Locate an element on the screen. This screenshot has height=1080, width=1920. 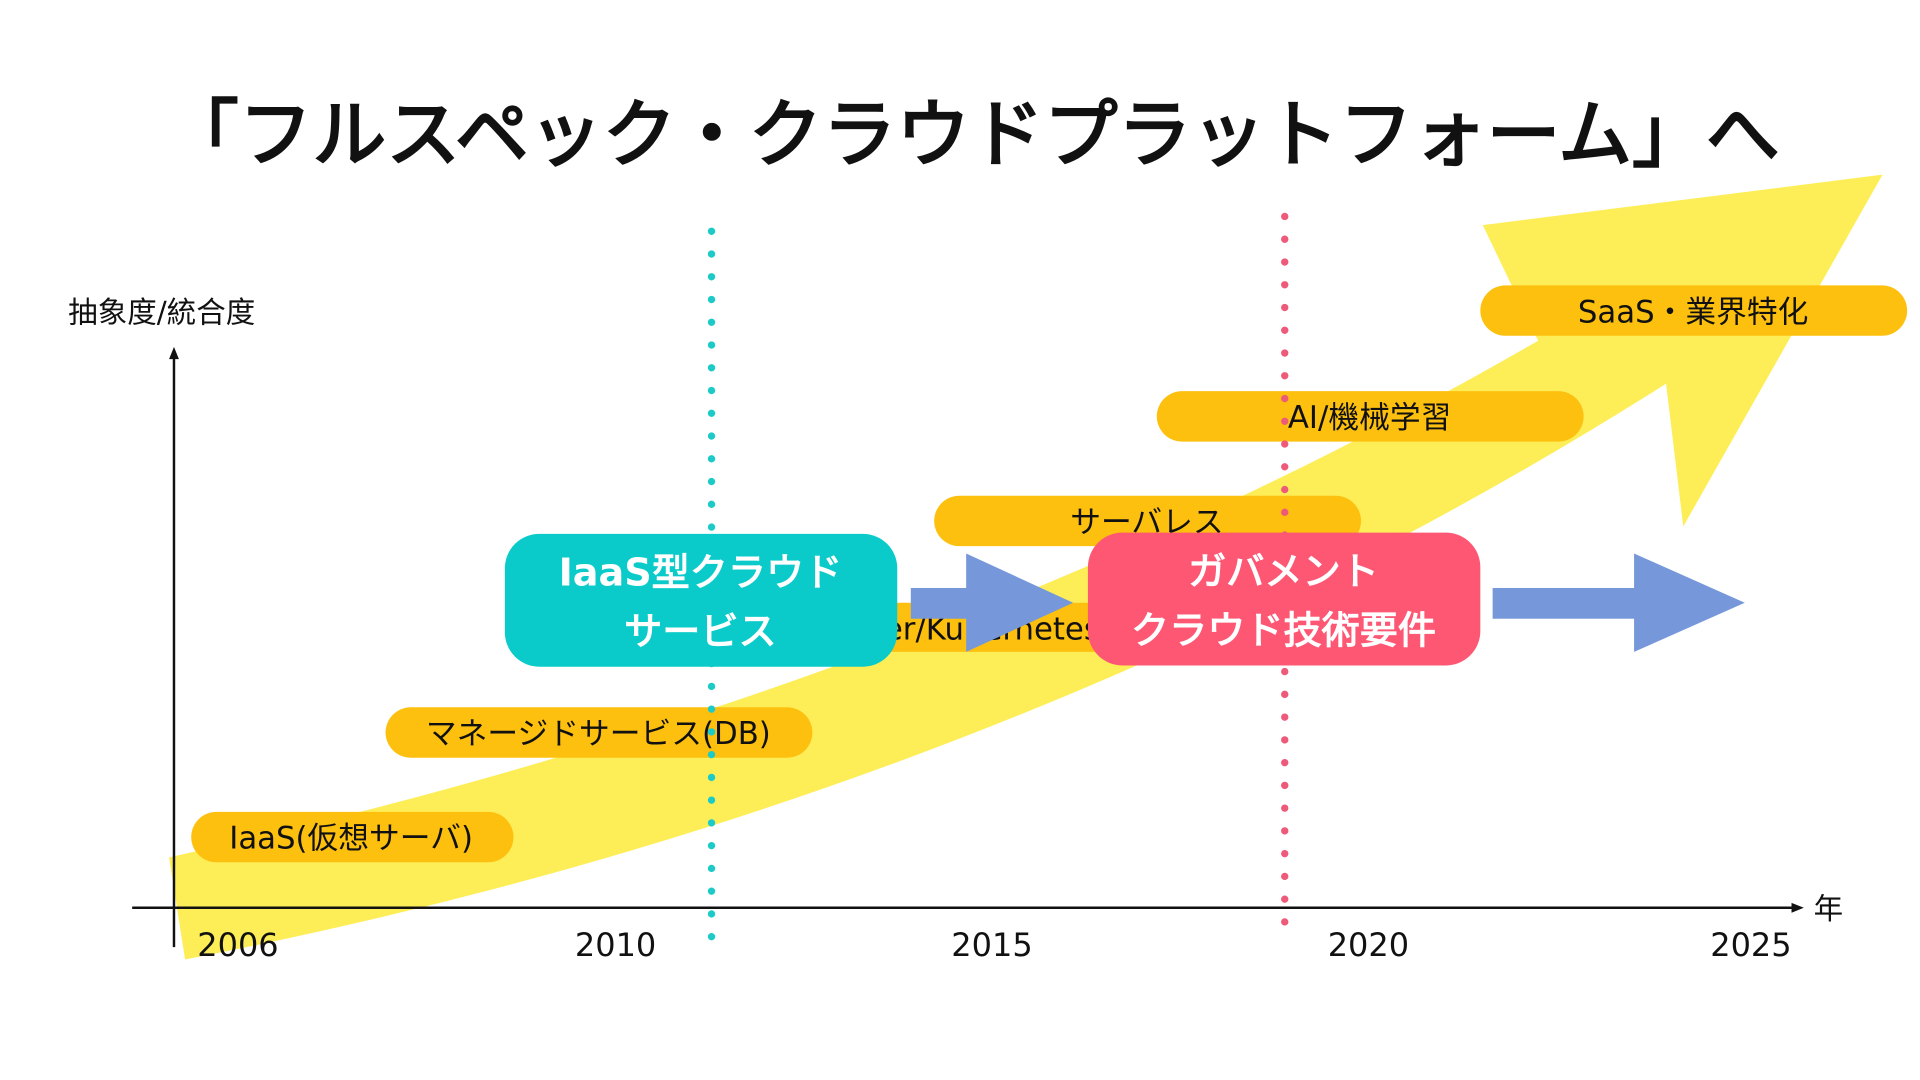
svg-text: SaaS・業界特化 is located at coordinates (1693, 312).